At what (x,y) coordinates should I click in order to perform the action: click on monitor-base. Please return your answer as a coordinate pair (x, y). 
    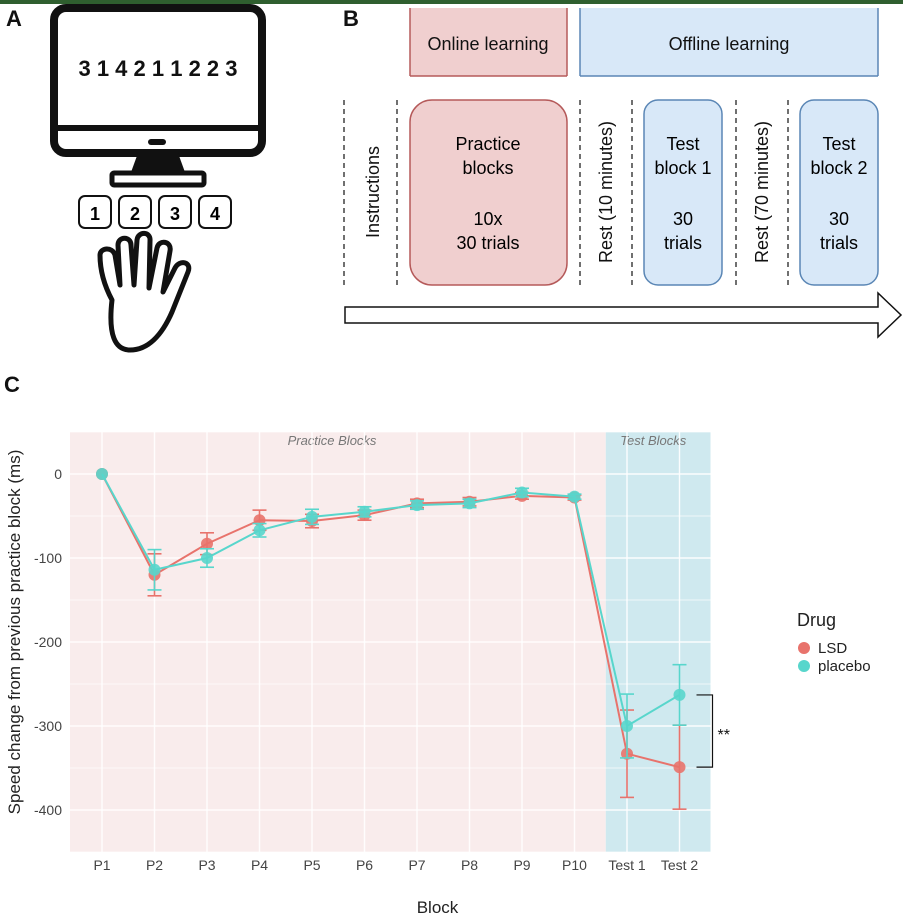
    Looking at the image, I should click on (158, 179).